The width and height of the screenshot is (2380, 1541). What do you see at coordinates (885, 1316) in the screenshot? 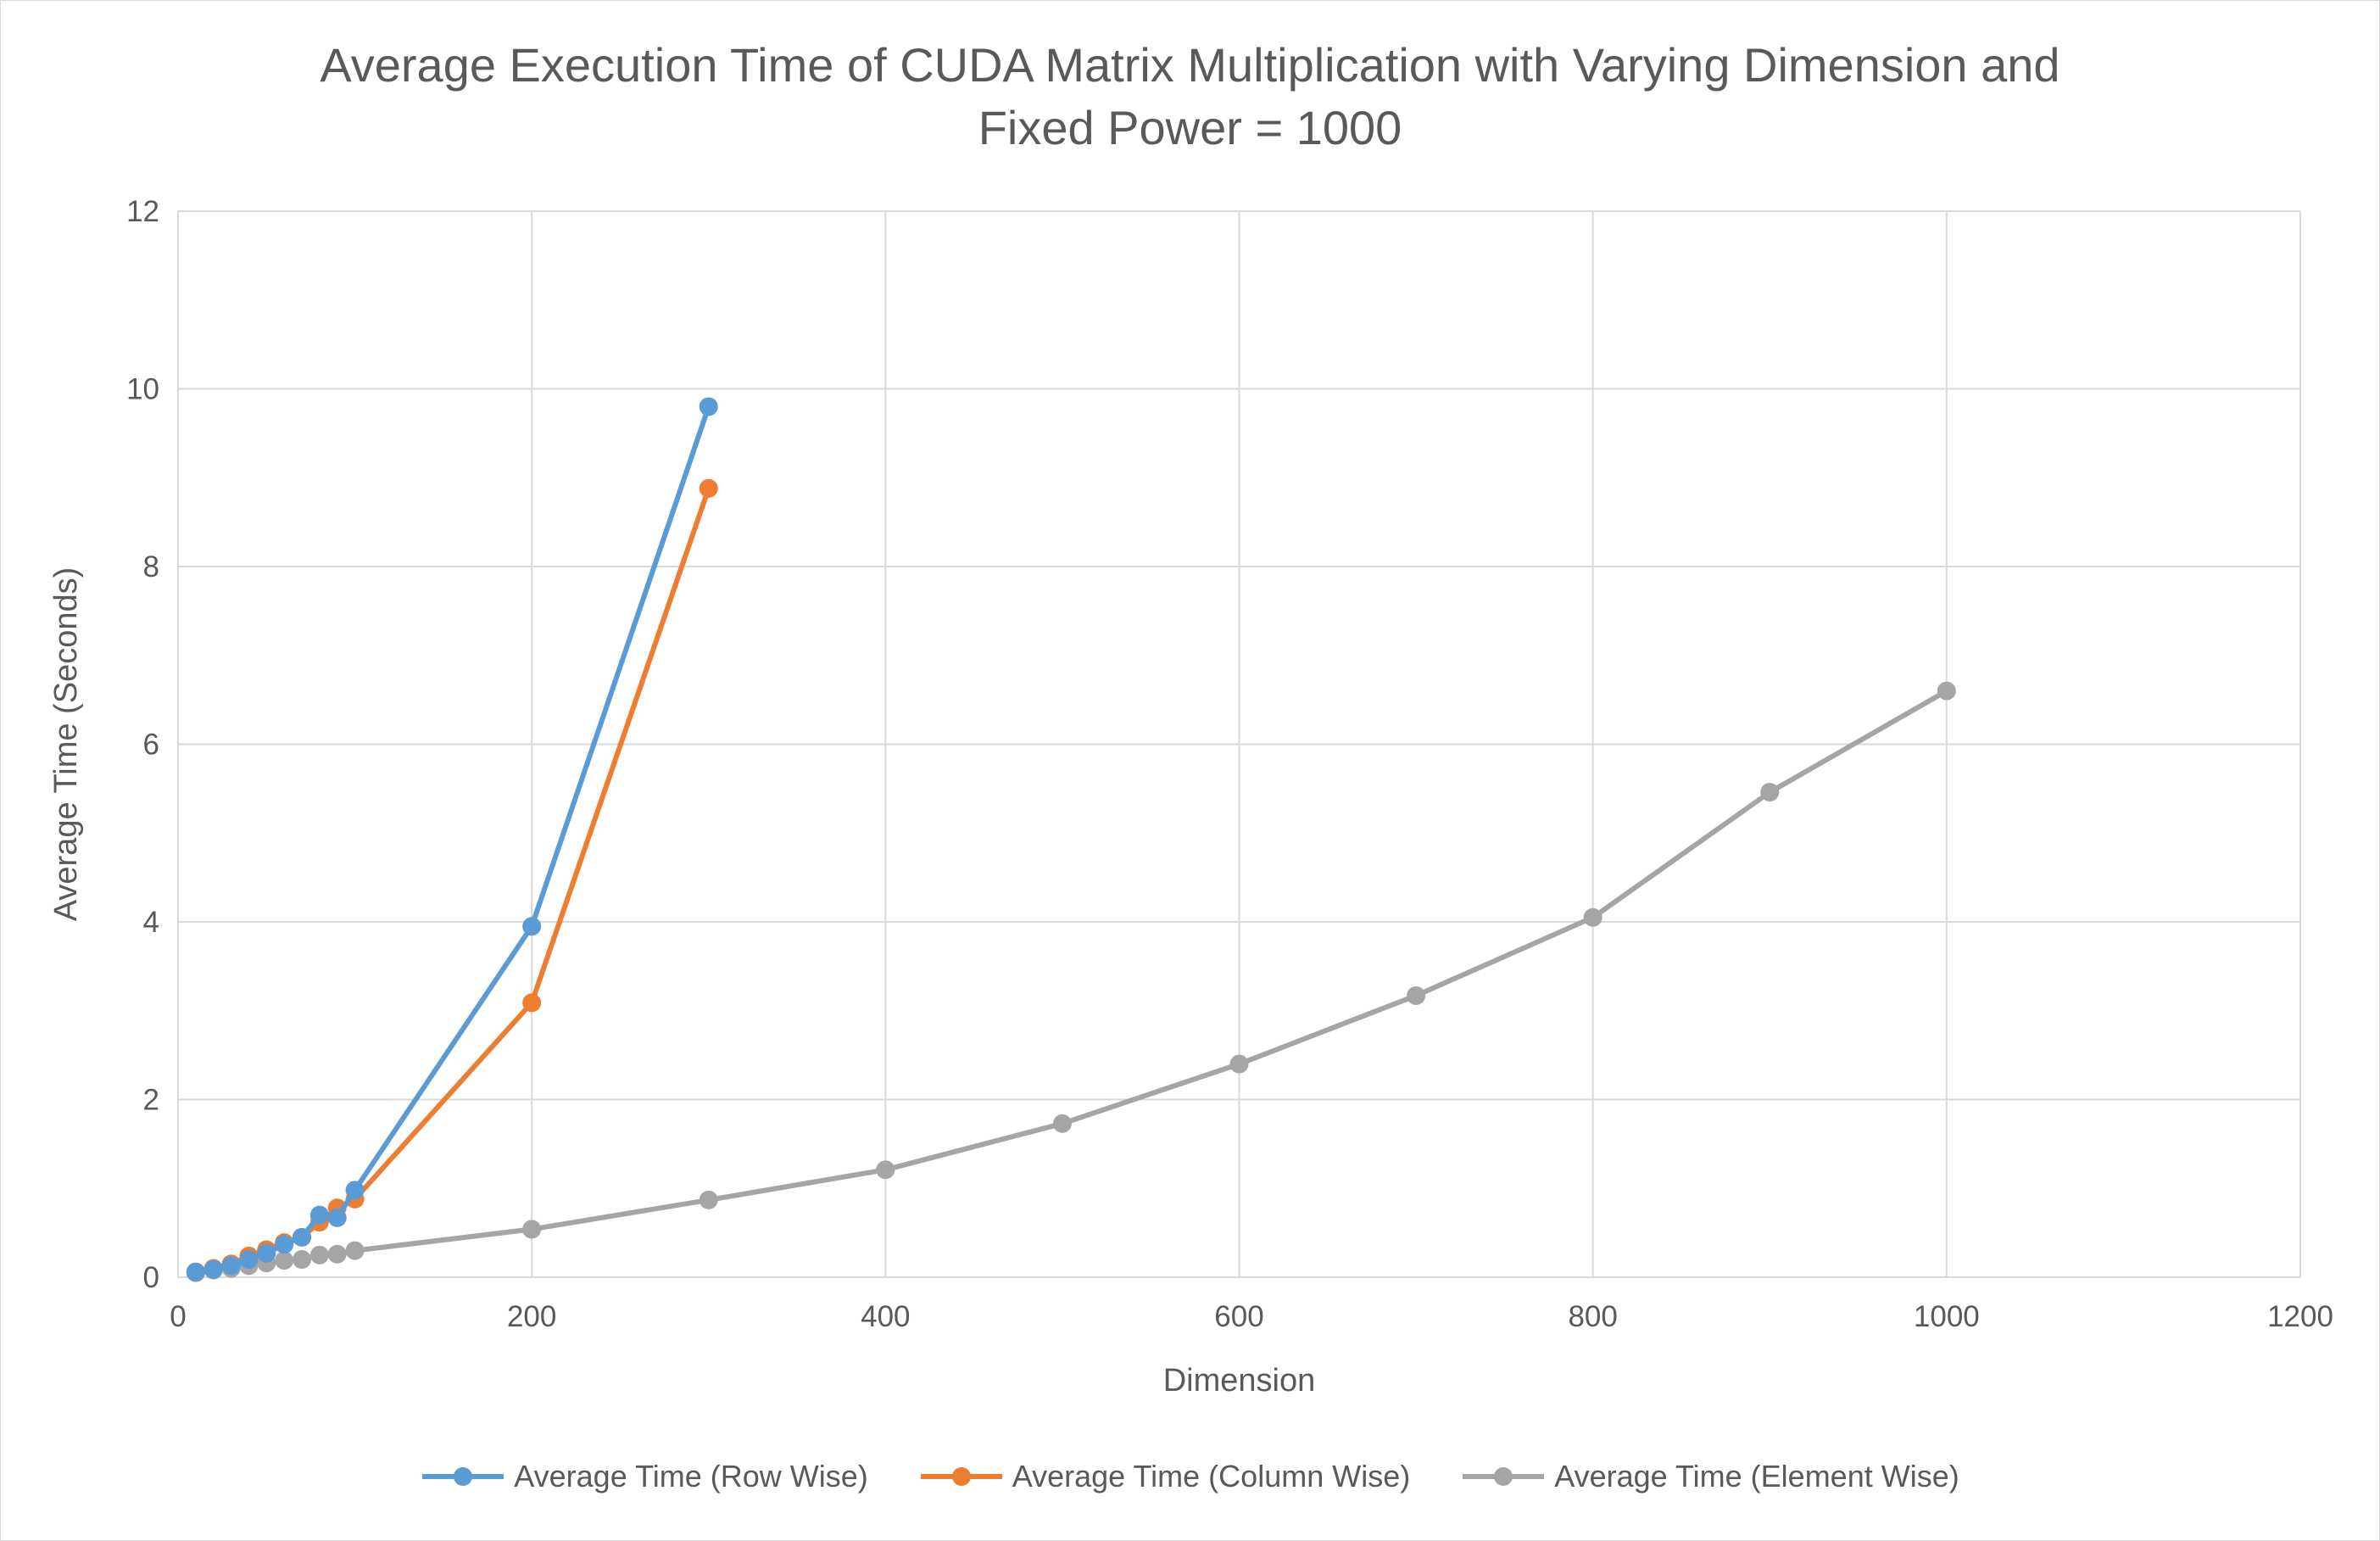
I see `x-tick-label: 400` at bounding box center [885, 1316].